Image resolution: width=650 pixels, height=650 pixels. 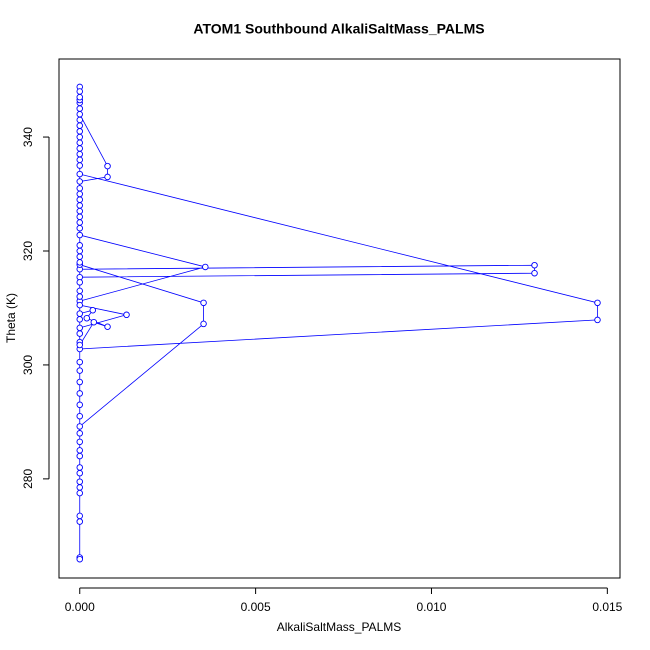 I want to click on x-tick-label: 0.015, so click(x=607, y=607).